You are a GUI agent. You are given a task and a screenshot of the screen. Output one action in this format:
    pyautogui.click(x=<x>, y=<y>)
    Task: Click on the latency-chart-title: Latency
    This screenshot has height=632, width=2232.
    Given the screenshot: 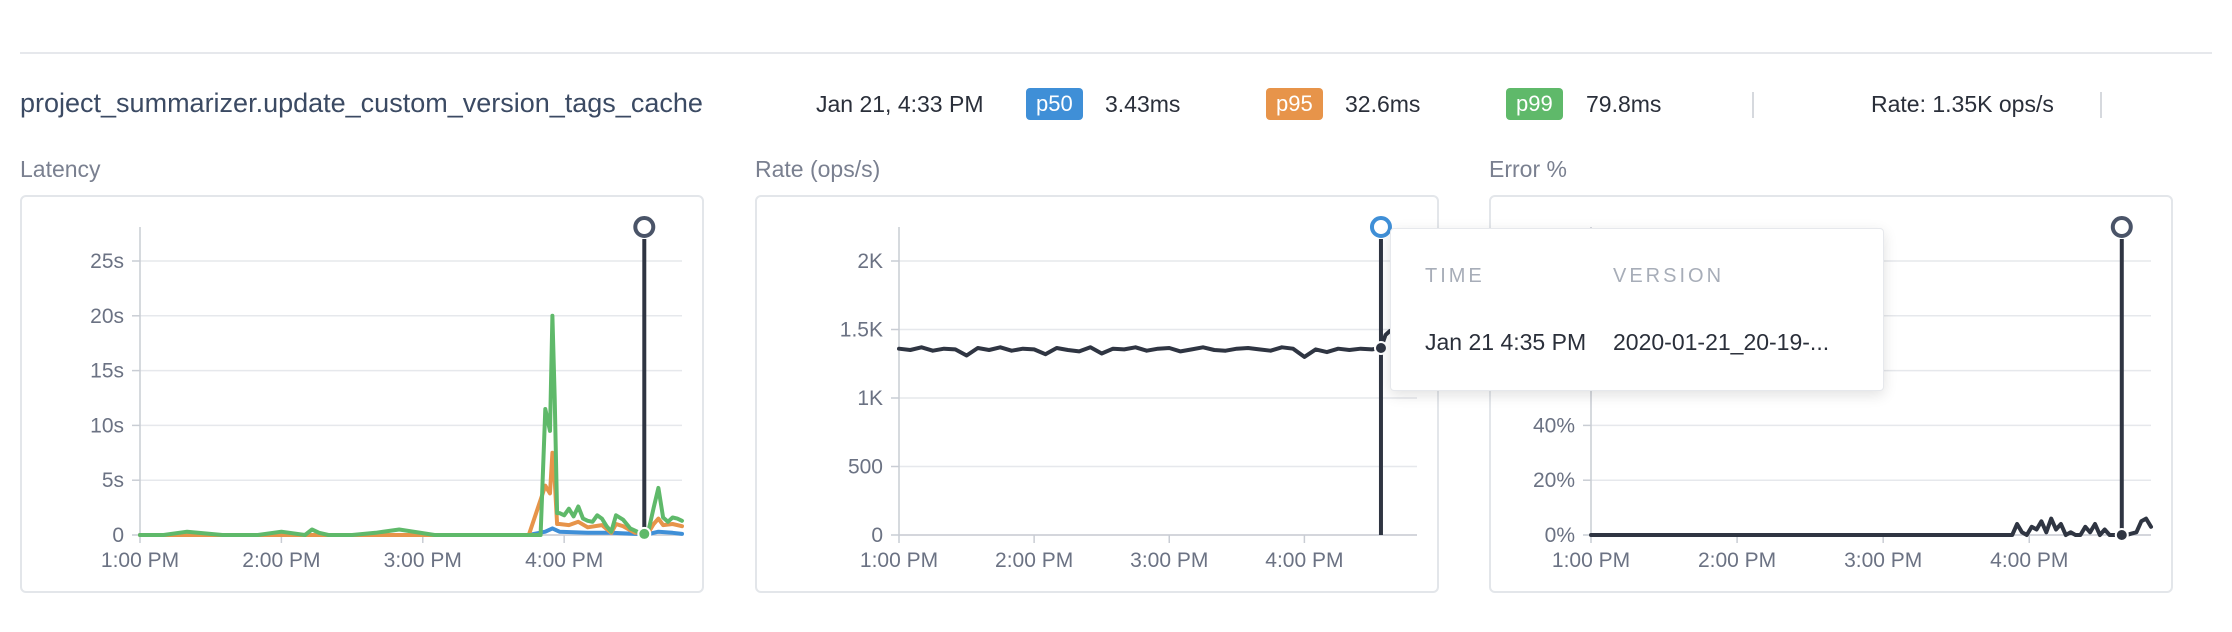 What is the action you would take?
    pyautogui.click(x=60, y=169)
    